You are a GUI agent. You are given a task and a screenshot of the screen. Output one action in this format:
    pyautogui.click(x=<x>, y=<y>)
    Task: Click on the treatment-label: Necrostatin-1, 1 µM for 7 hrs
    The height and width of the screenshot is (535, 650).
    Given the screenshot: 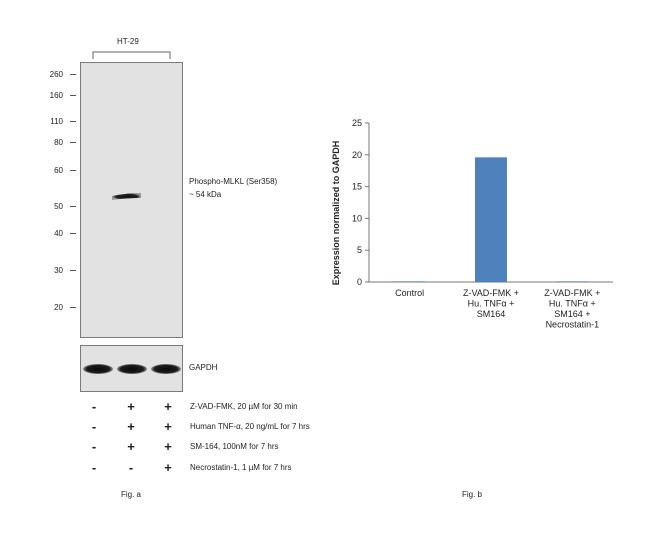 What is the action you would take?
    pyautogui.click(x=241, y=467)
    